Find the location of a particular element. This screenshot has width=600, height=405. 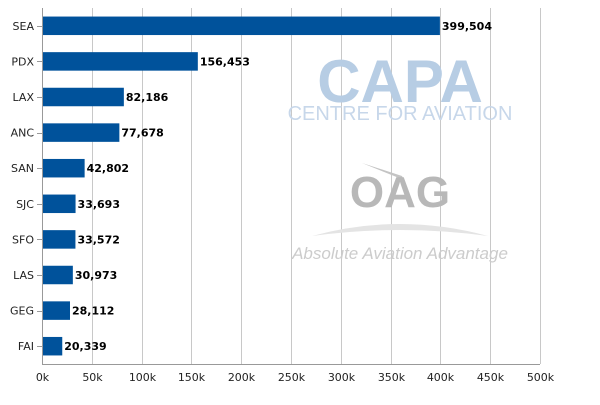

y-tick-label: ANC is located at coordinates (23, 133).